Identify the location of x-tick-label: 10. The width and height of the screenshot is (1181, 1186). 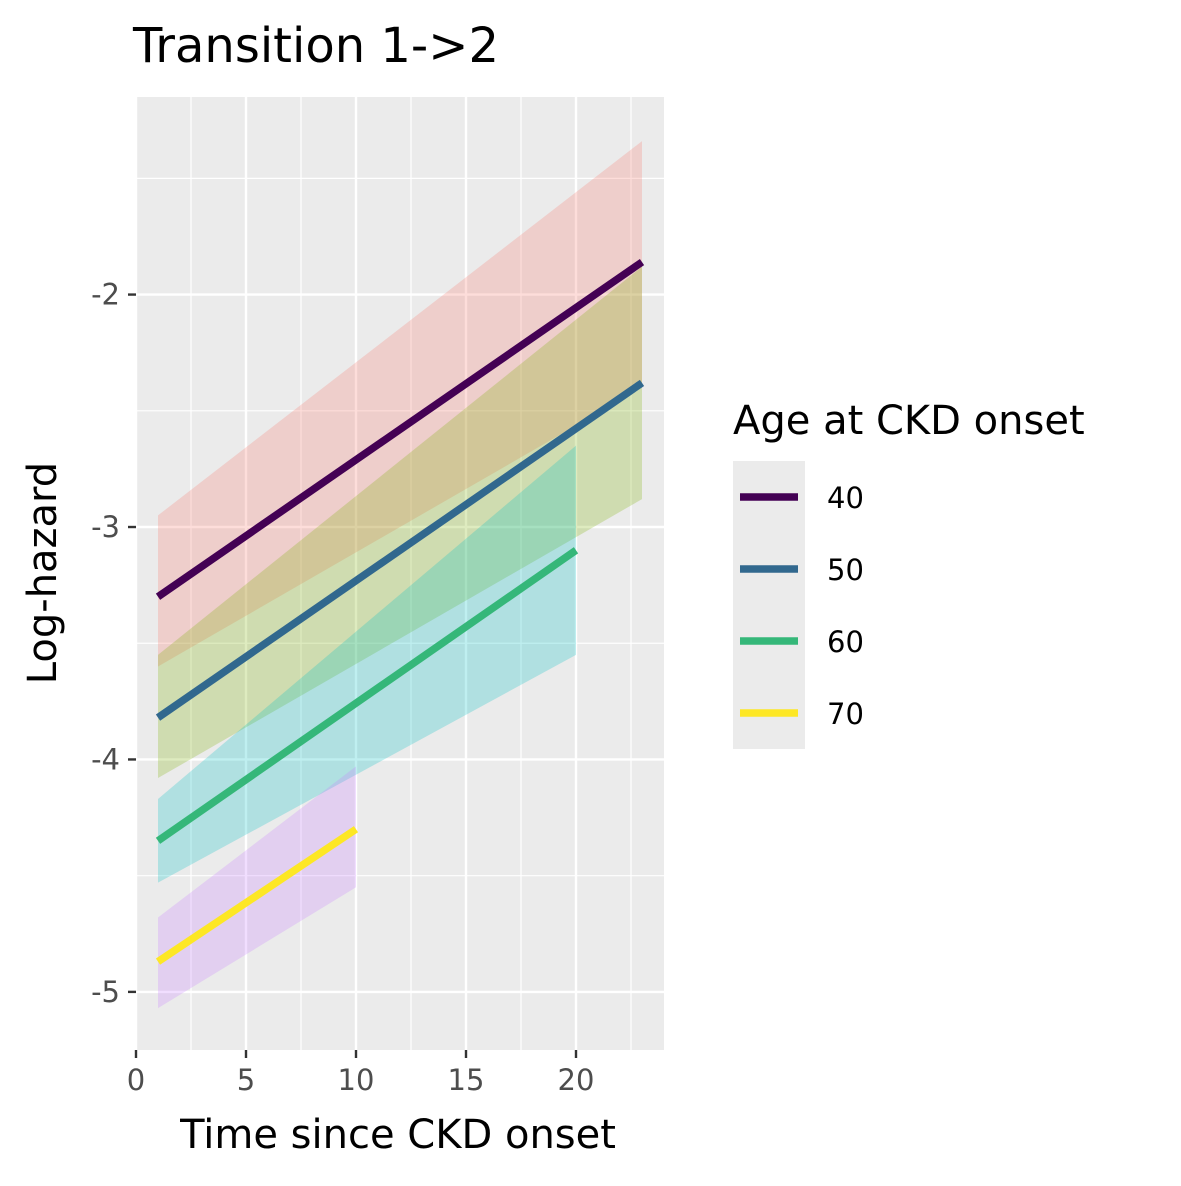
(356, 1080).